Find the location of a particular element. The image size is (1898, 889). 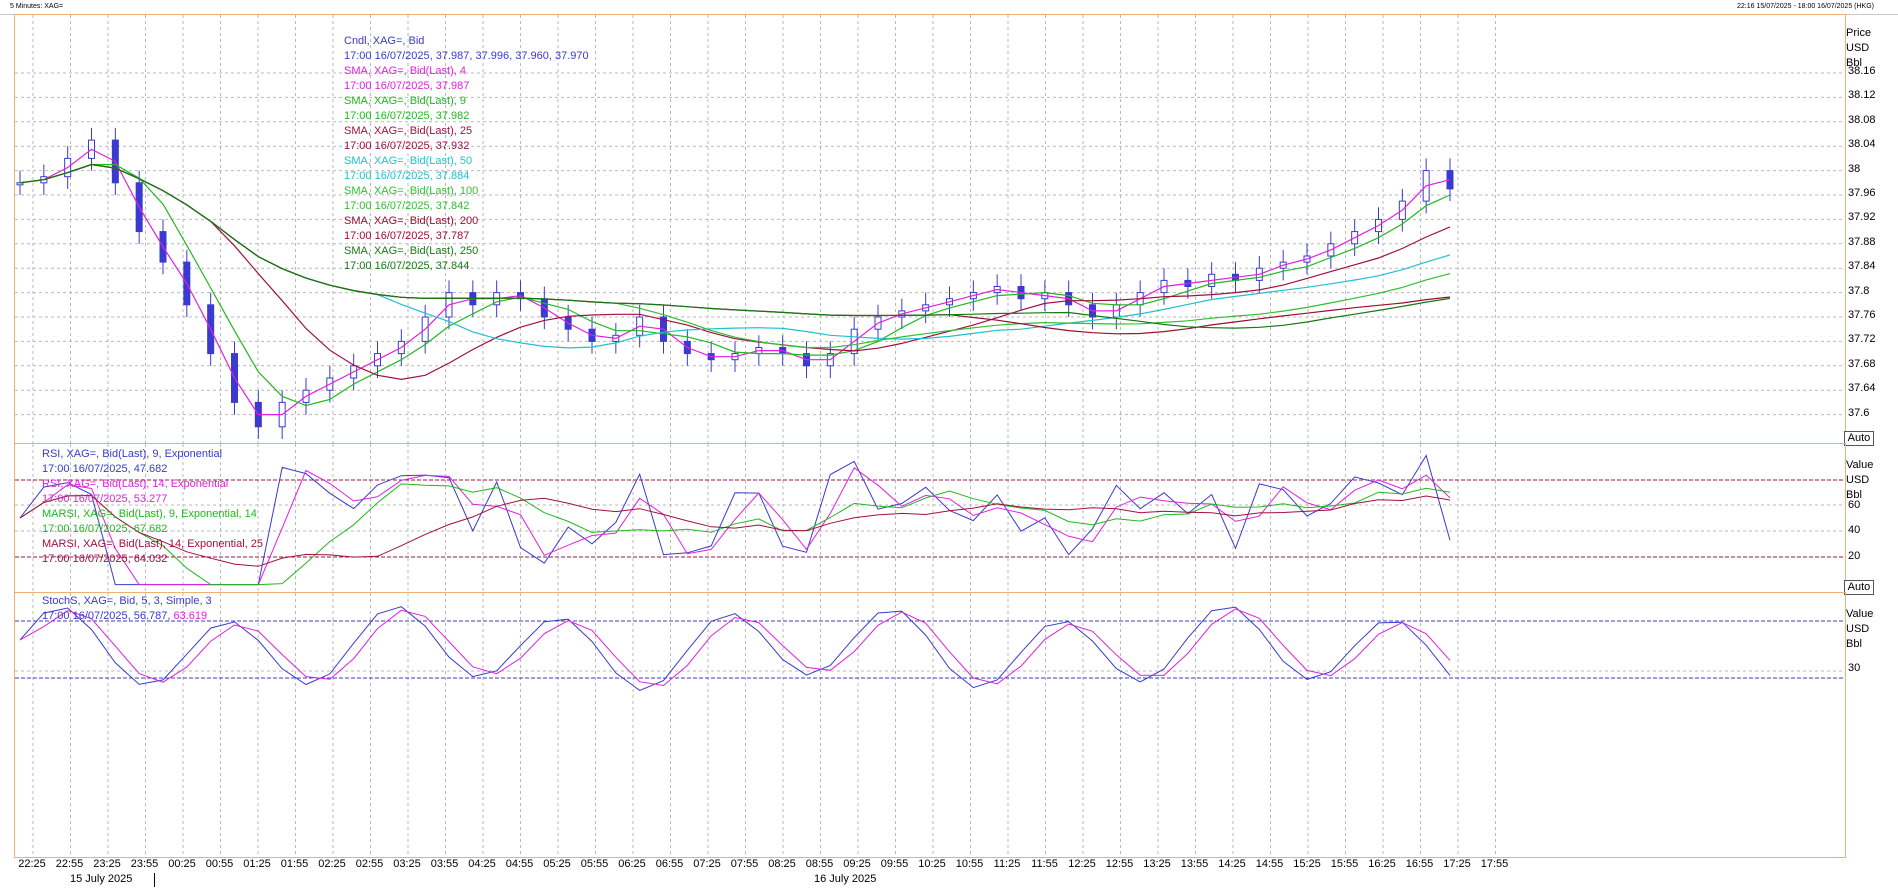

scale-header-line: Price is located at coordinates (1859, 33).